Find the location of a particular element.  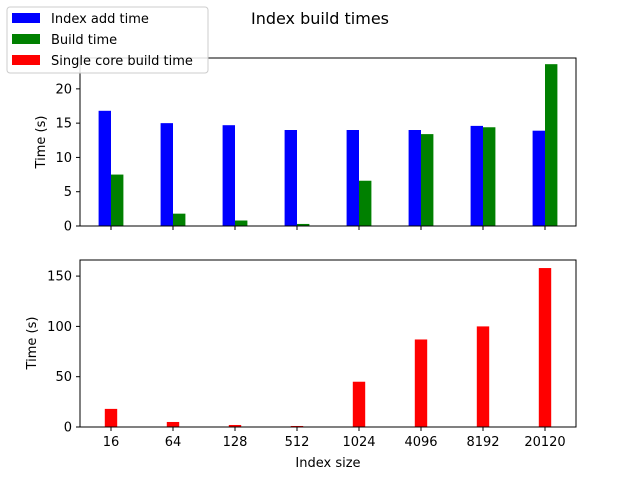

x-tick-label-8192: 8192 is located at coordinates (482, 442).